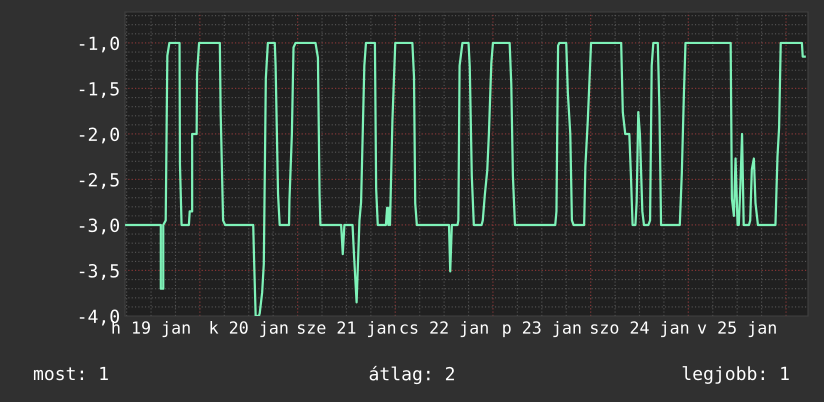 Image resolution: width=824 pixels, height=402 pixels. What do you see at coordinates (99, 180) in the screenshot?
I see `y-tick-label: -2,5` at bounding box center [99, 180].